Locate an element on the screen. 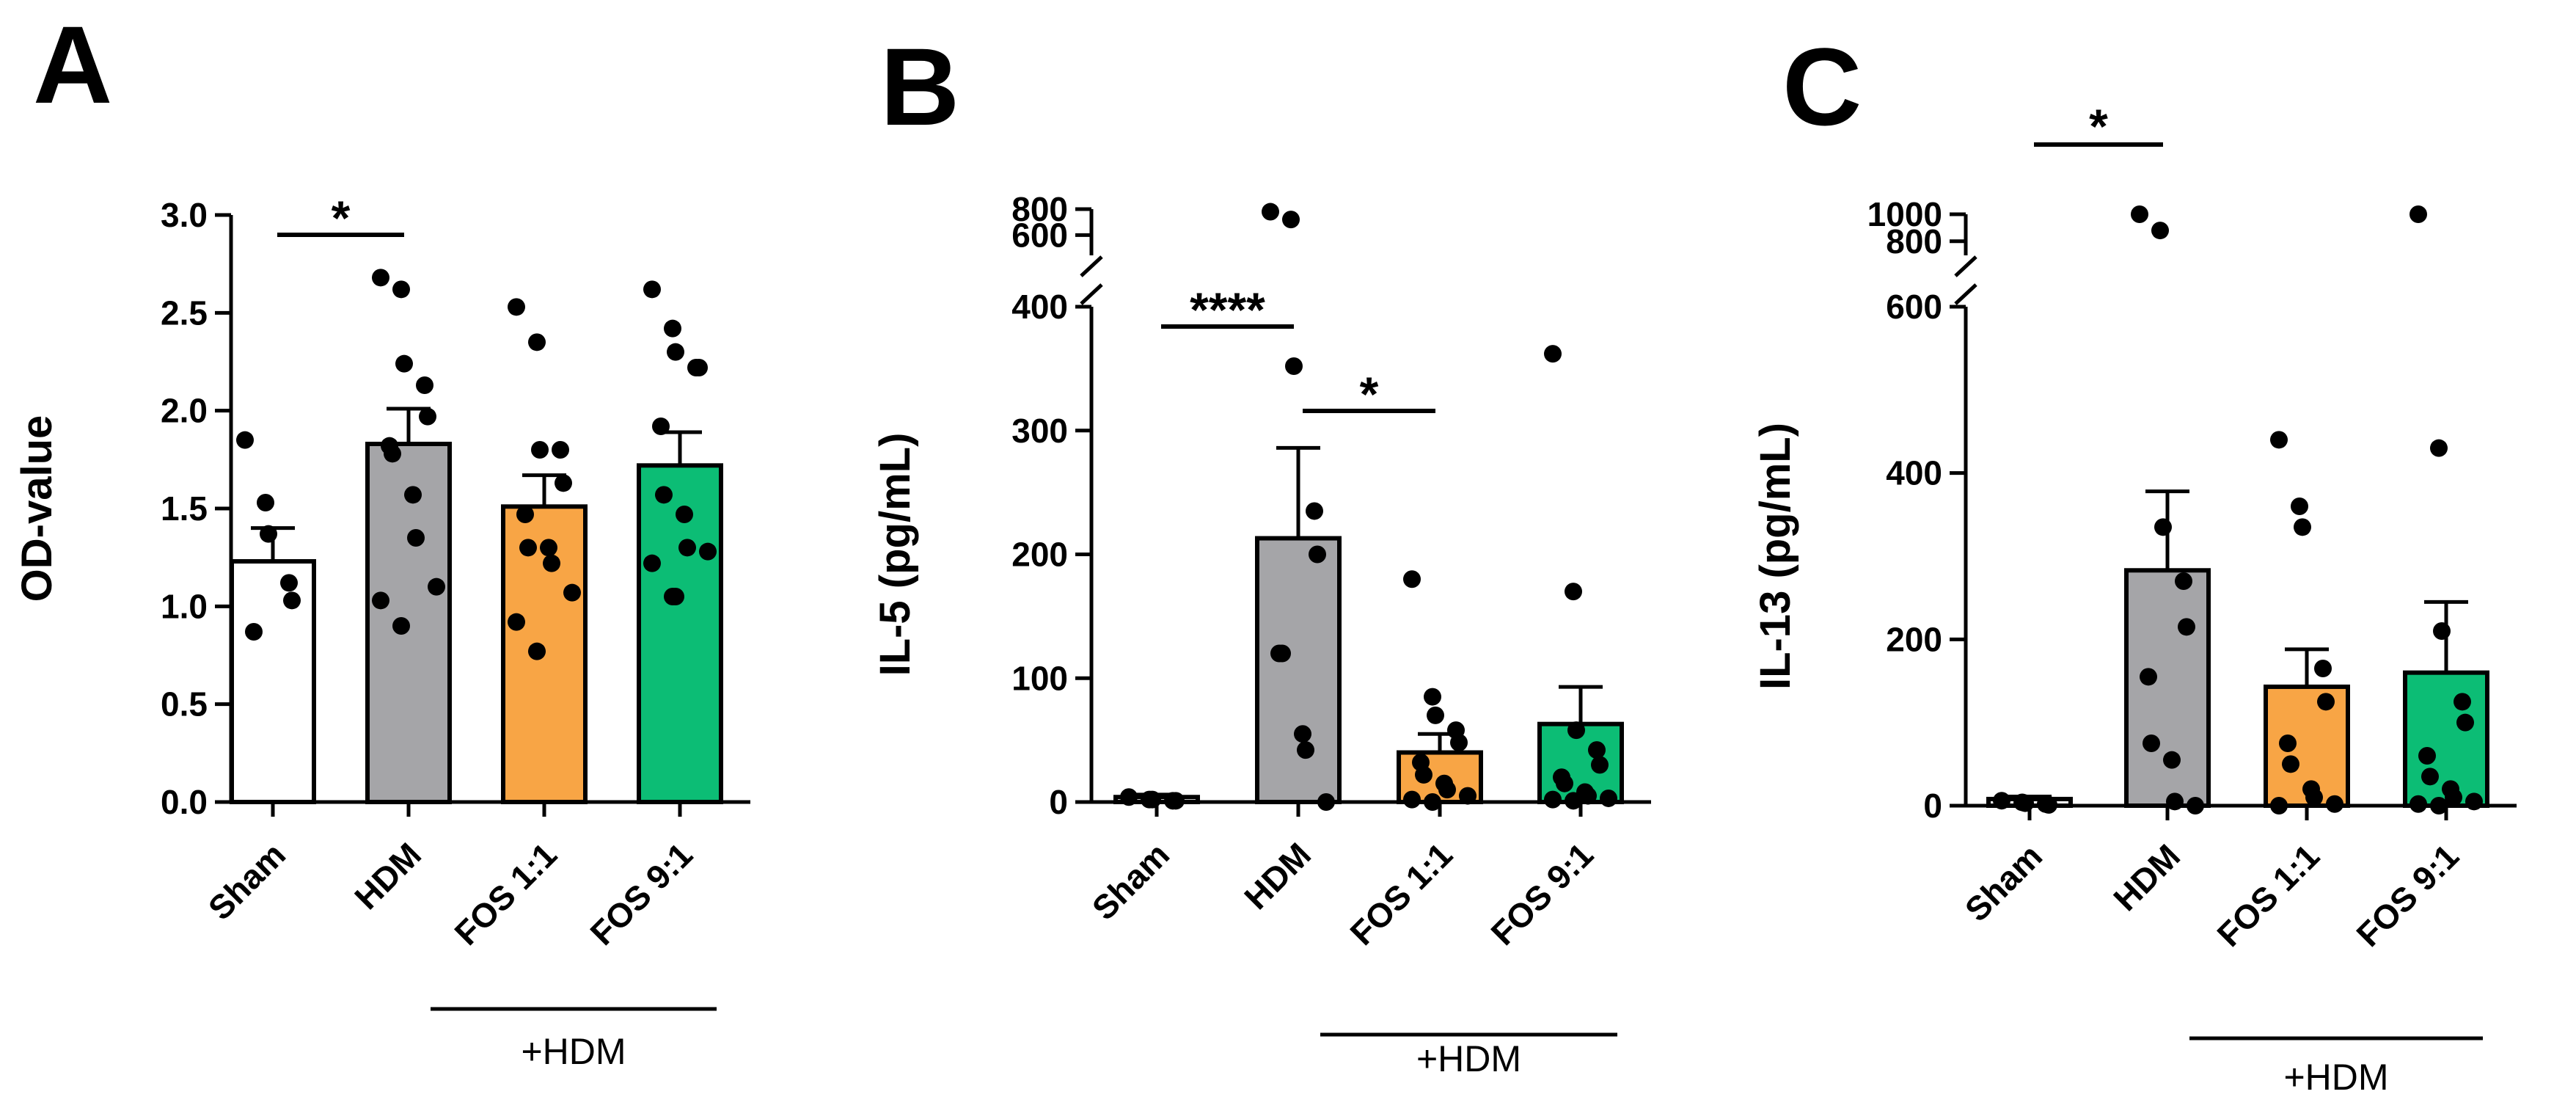 The image size is (2576, 1108). y-tick-label: 0.0 is located at coordinates (184, 802).